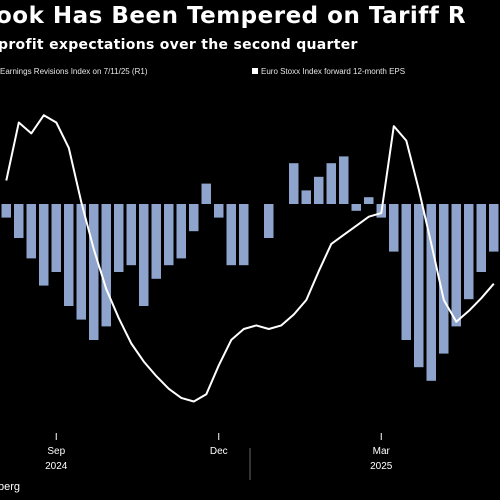 The image size is (500, 500). What do you see at coordinates (255, 71) in the screenshot?
I see `legend-swatch-eps` at bounding box center [255, 71].